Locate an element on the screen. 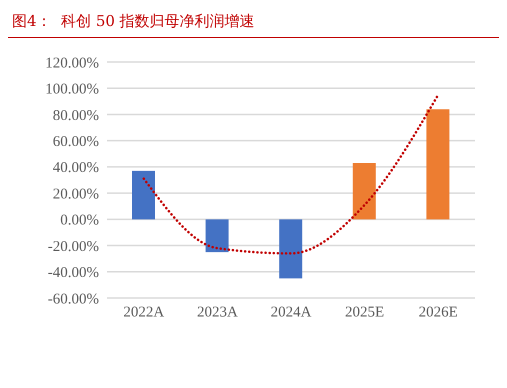 This screenshot has width=507, height=388. x-tick-label: 2022A is located at coordinates (143, 312).